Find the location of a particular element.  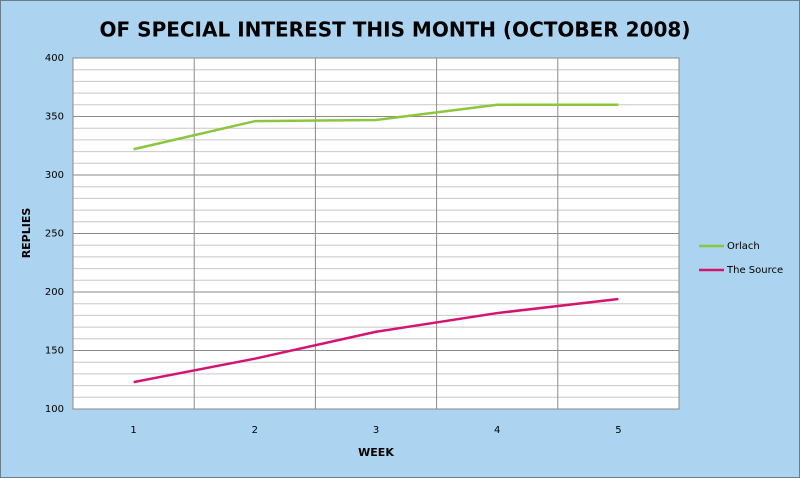

x-tick-label: 4 is located at coordinates (497, 430).